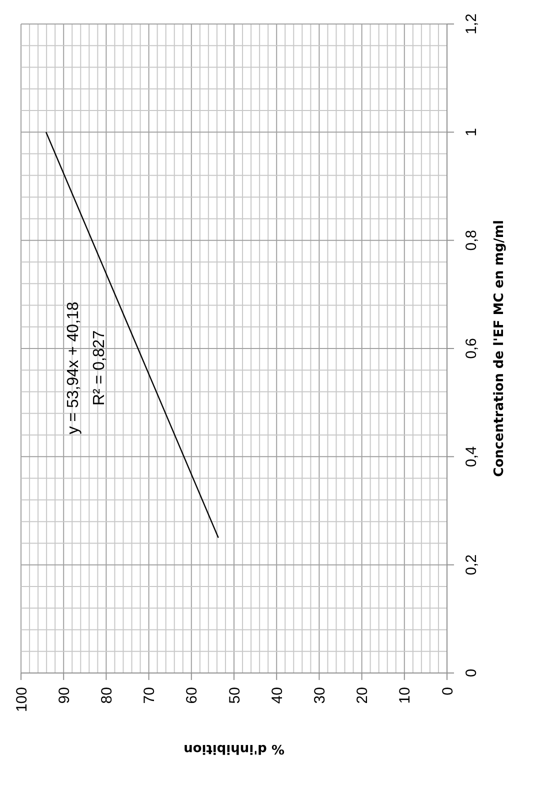 This screenshot has height=788, width=549. What do you see at coordinates (471, 457) in the screenshot?
I see `y-tick-label: 0,4` at bounding box center [471, 457].